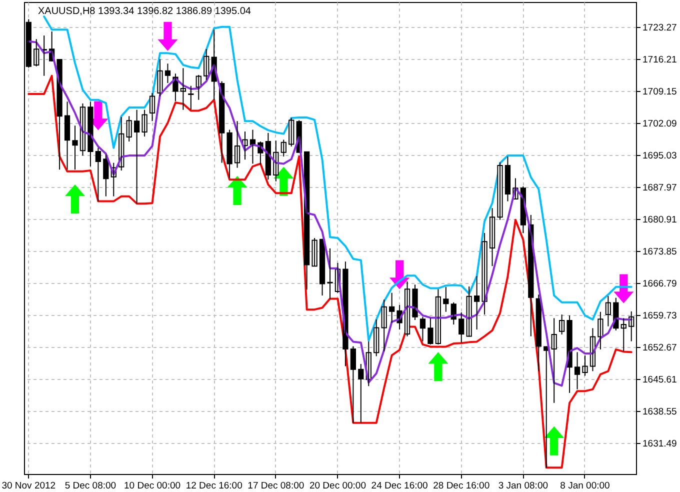 The image size is (680, 492). I want to click on y-tick-label: 1702.09, so click(659, 124).